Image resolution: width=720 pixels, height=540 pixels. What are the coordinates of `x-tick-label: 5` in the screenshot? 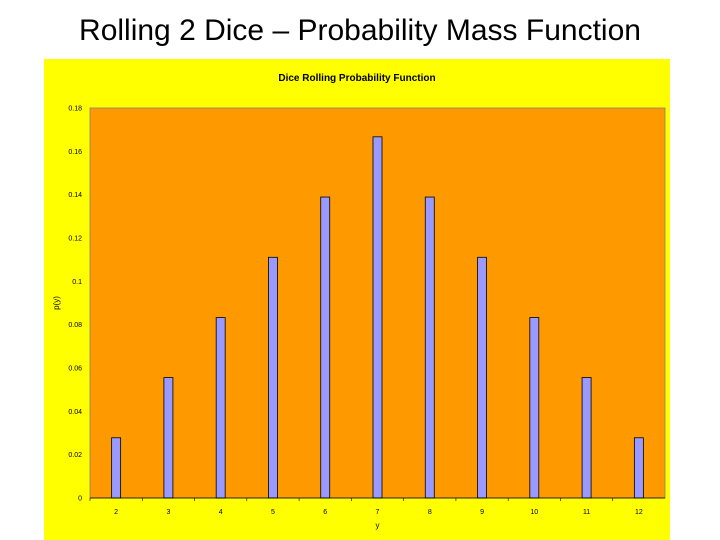 It's located at (273, 512).